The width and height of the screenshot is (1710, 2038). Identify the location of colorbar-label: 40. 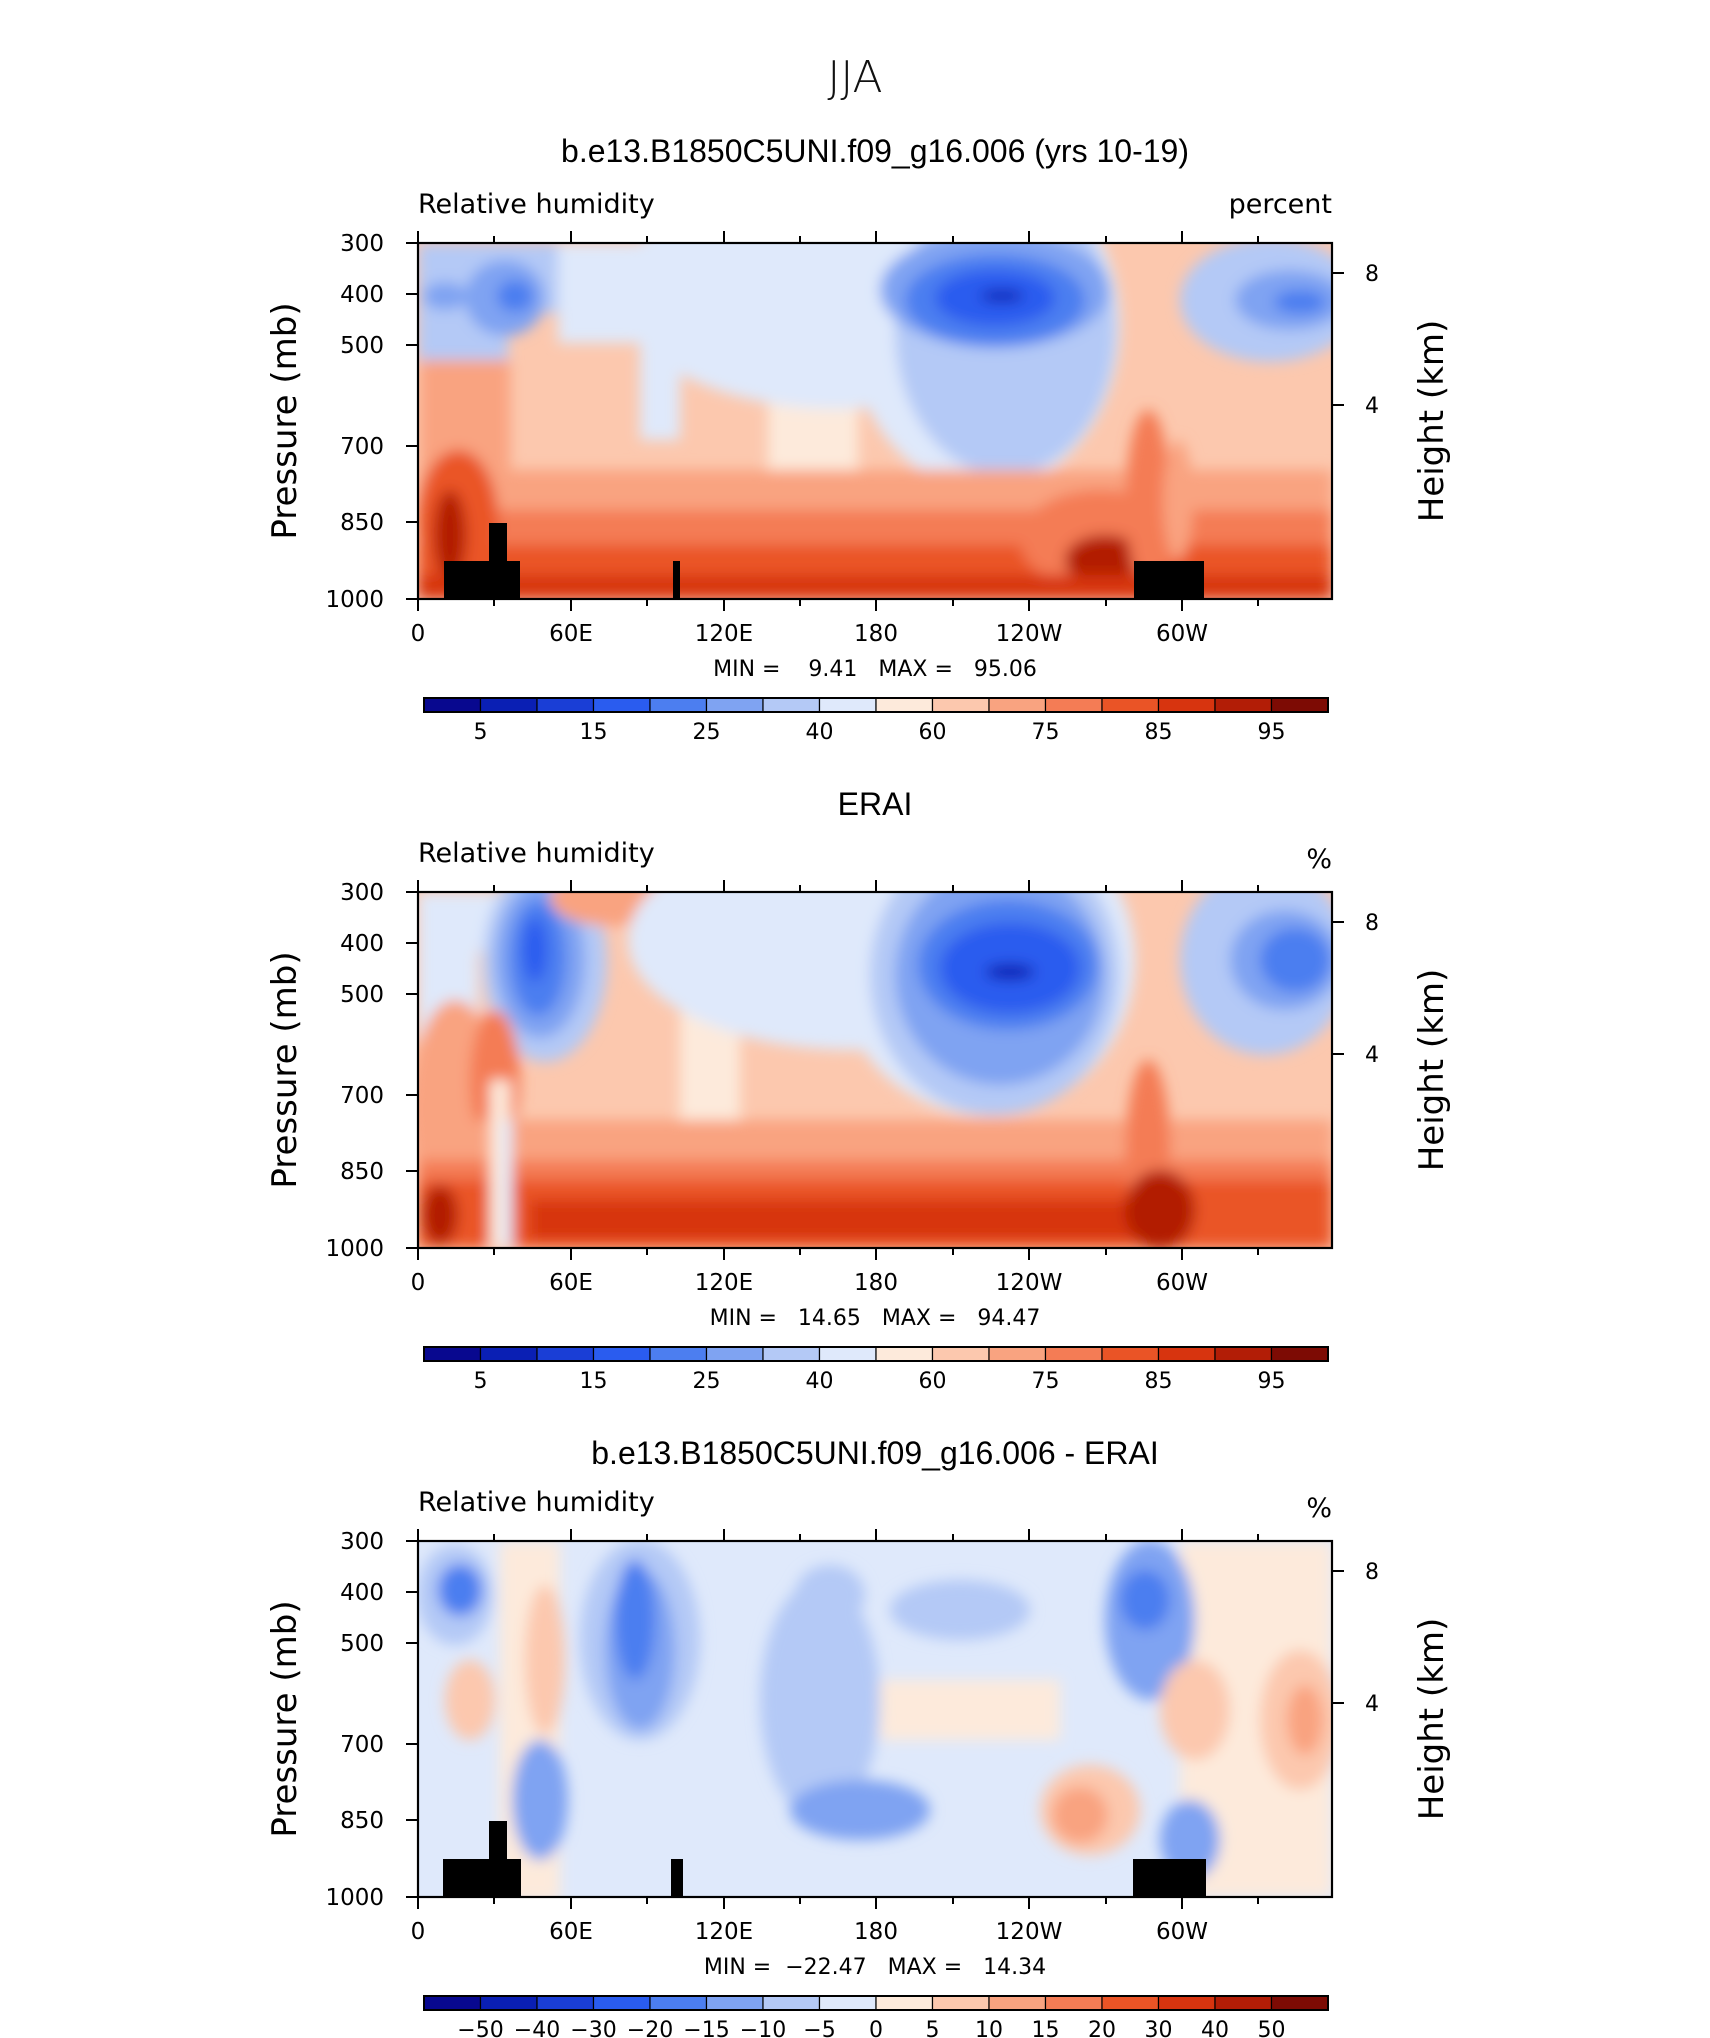
(1215, 2028).